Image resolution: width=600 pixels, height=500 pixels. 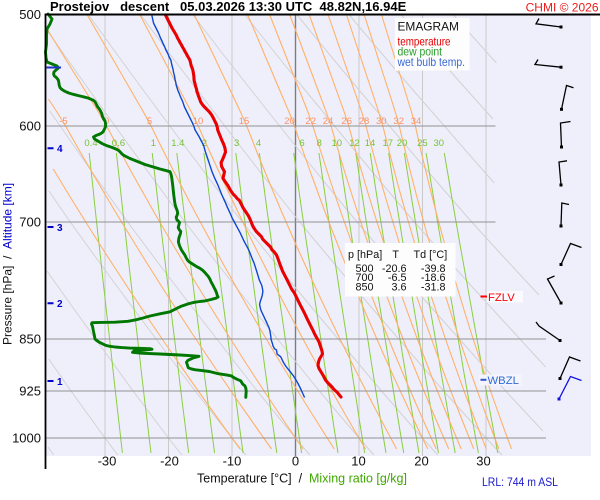 What do you see at coordinates (398, 287) in the screenshot?
I see `svg-text: 3.6` at bounding box center [398, 287].